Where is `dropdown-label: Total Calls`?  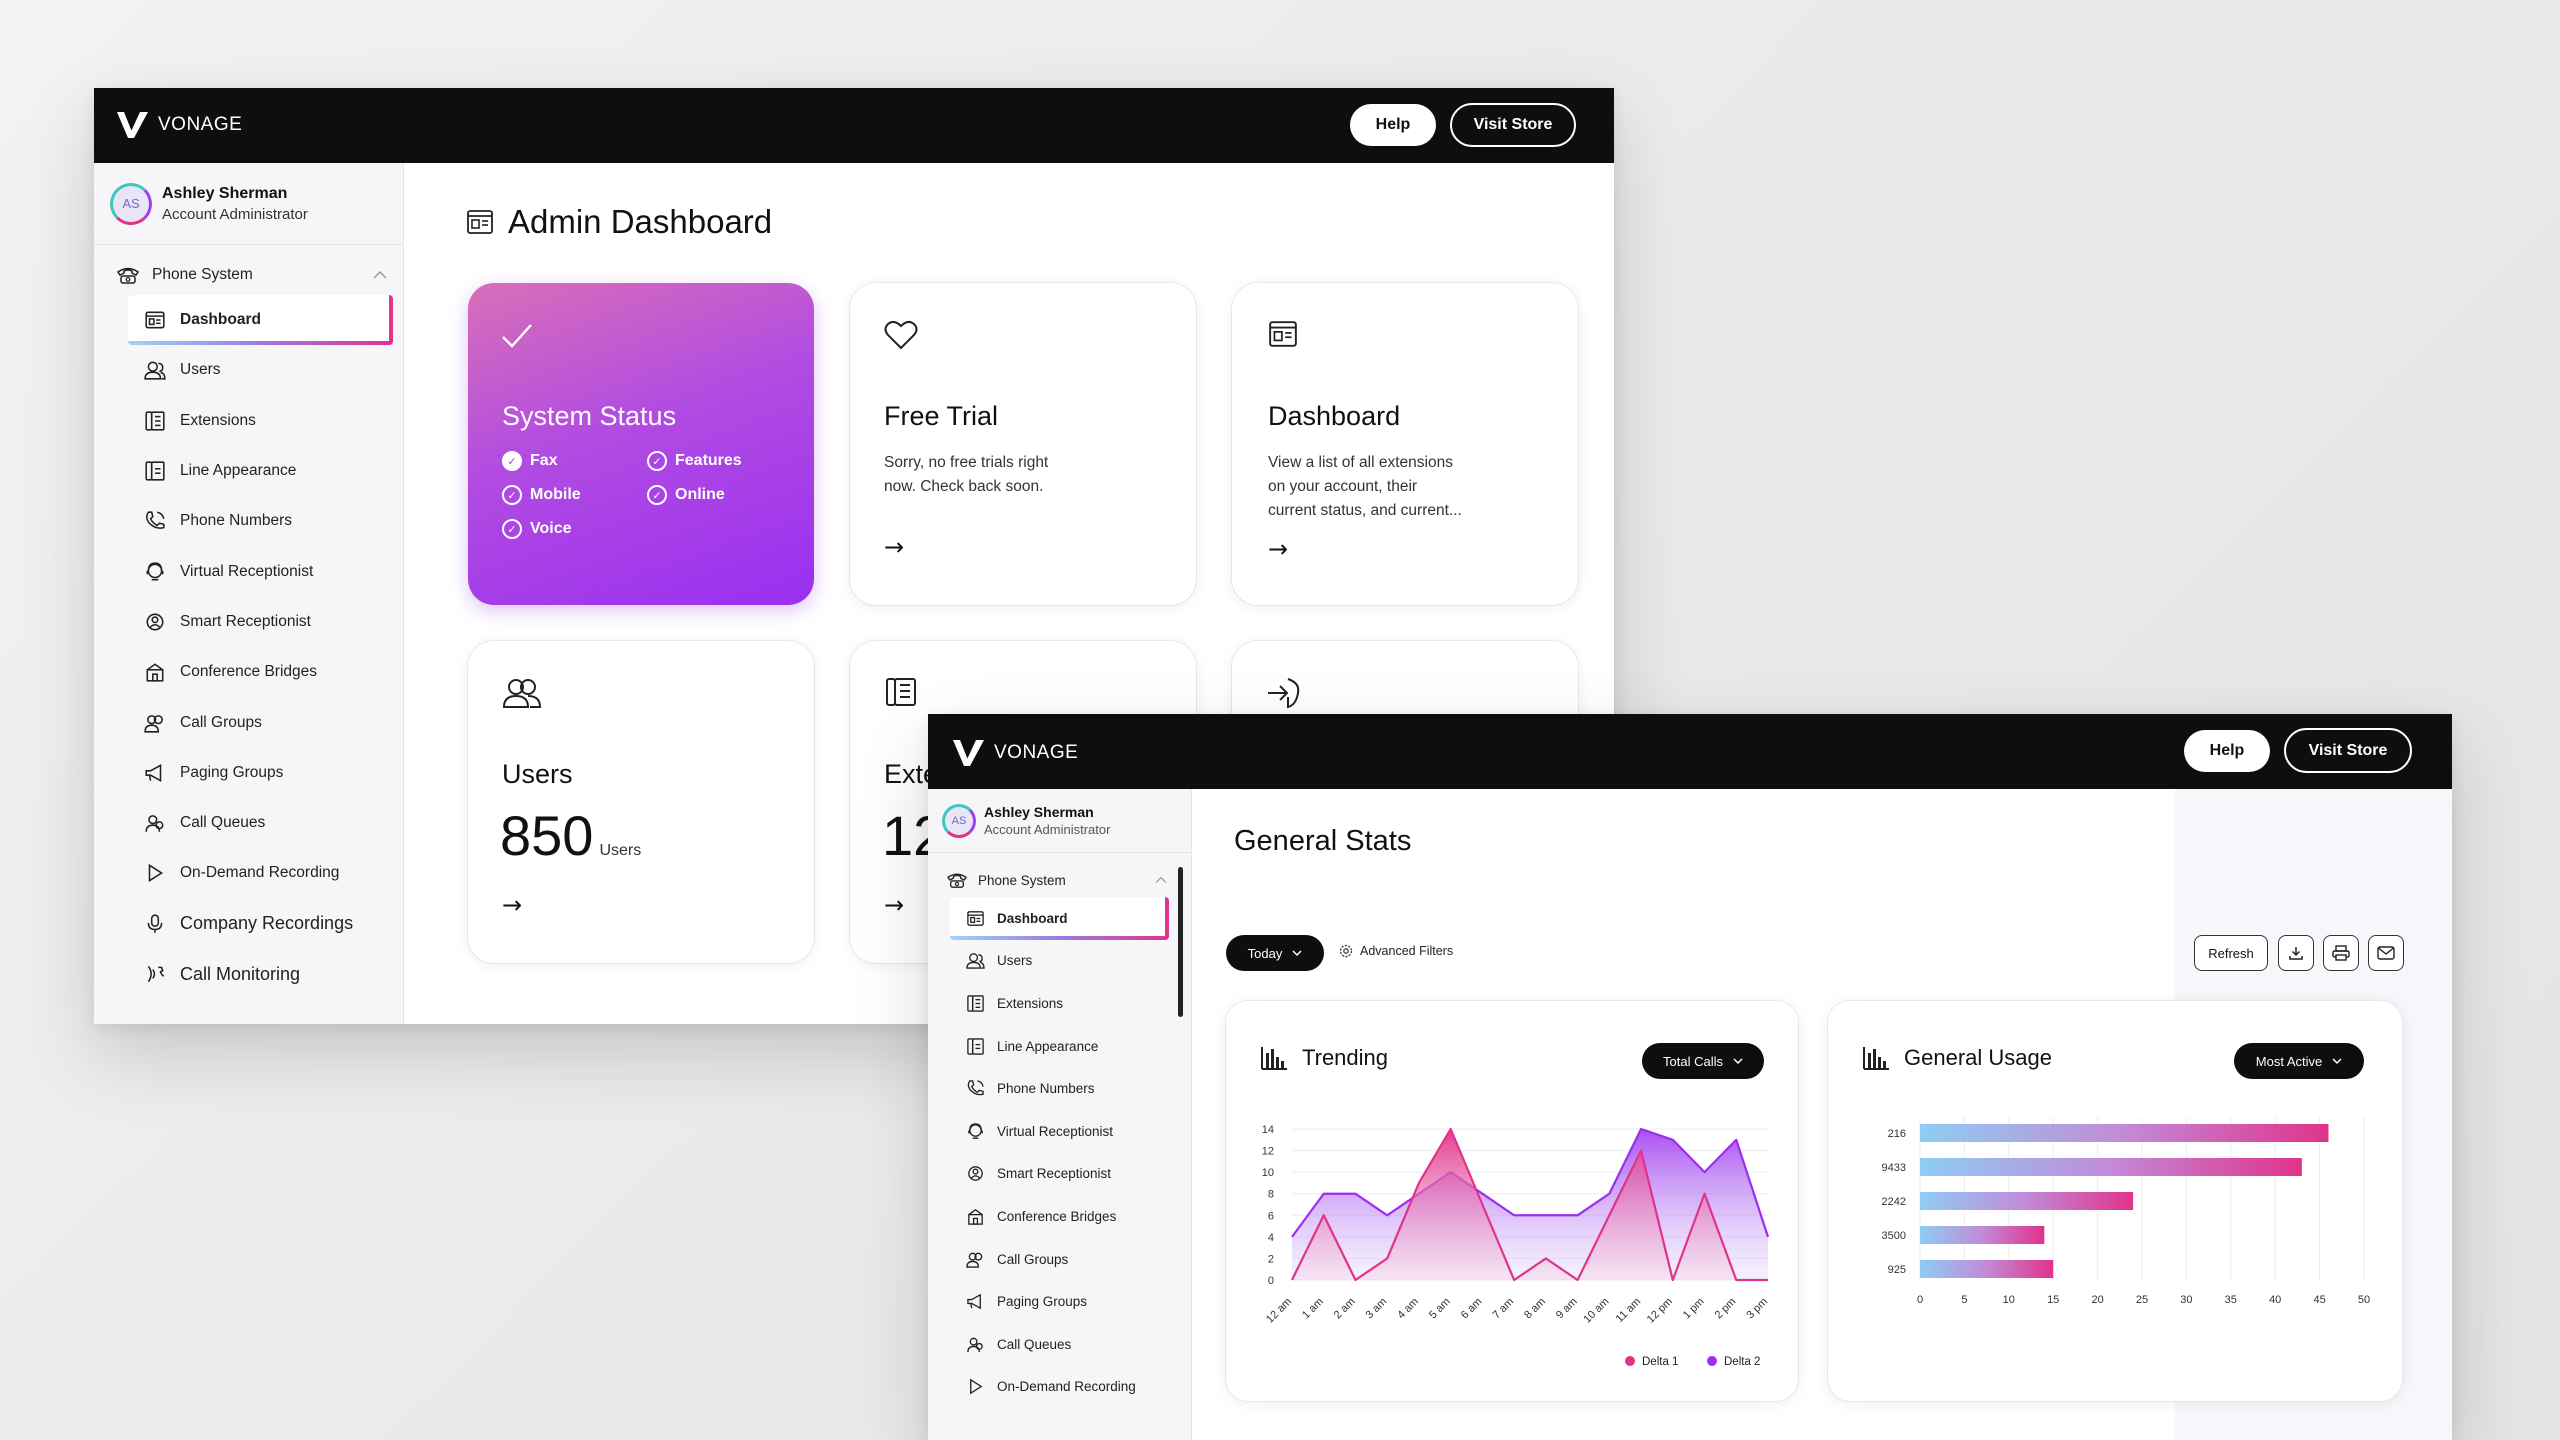 dropdown-label: Total Calls is located at coordinates (1693, 1061).